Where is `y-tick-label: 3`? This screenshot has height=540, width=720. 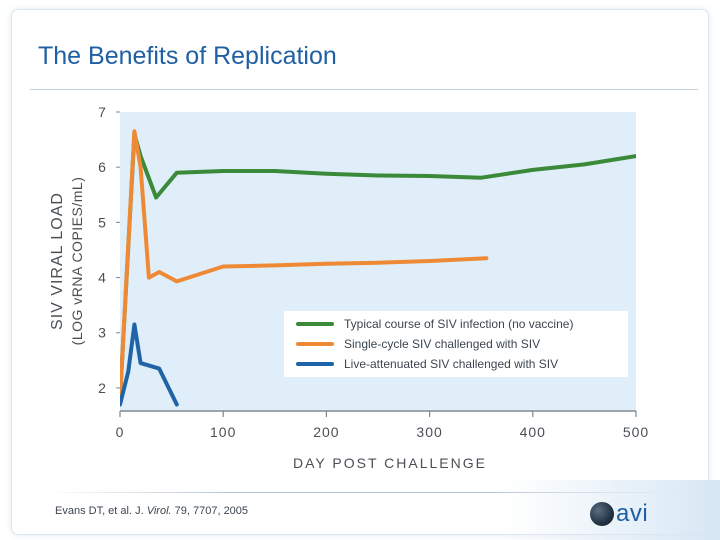 y-tick-label: 3 is located at coordinates (102, 333).